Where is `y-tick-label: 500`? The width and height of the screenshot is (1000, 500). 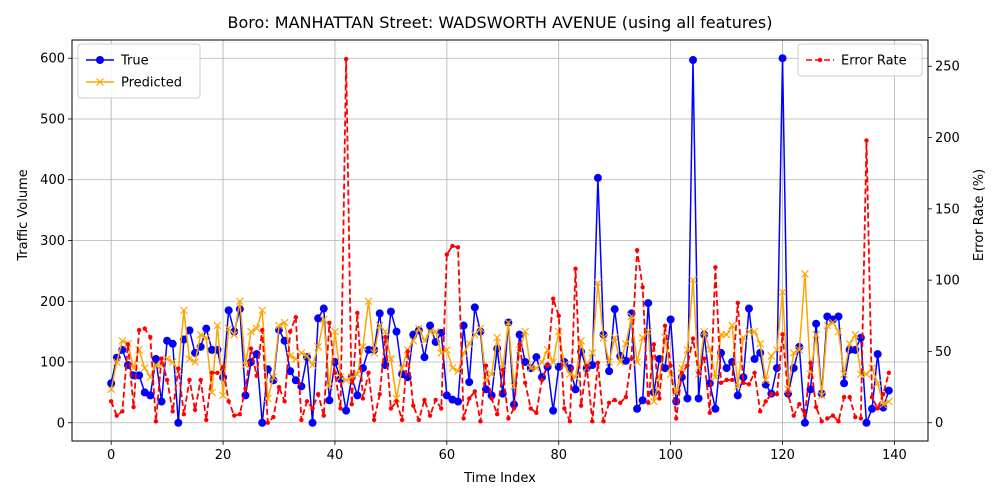
y-tick-label: 500 is located at coordinates (52, 119).